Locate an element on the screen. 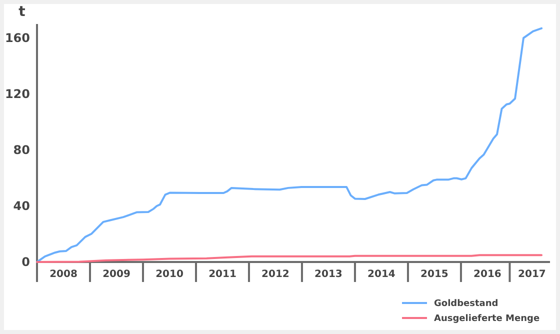 Image resolution: width=560 pixels, height=334 pixels. x-tick-label: 2008 is located at coordinates (64, 274).